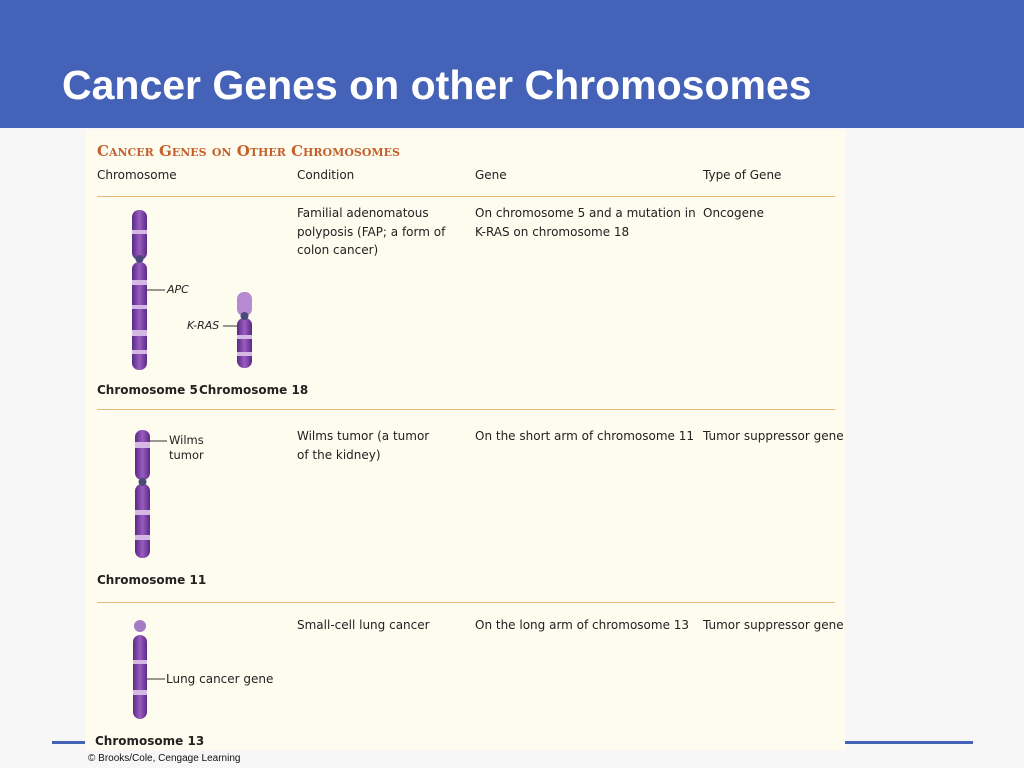 This screenshot has height=768, width=1024. I want to click on column-header: Gene, so click(491, 175).